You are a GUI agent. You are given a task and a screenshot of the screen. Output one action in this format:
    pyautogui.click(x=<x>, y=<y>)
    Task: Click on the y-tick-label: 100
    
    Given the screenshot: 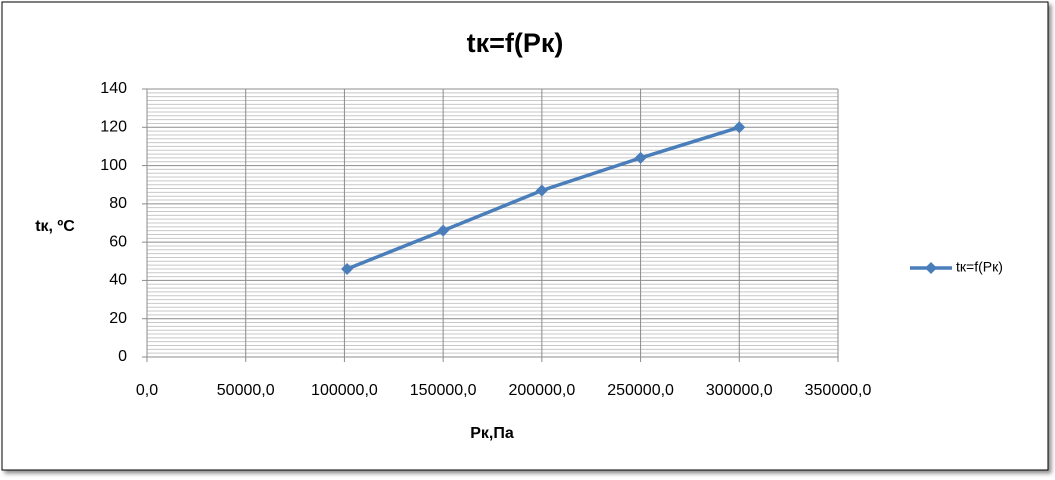 What is the action you would take?
    pyautogui.click(x=113, y=165)
    